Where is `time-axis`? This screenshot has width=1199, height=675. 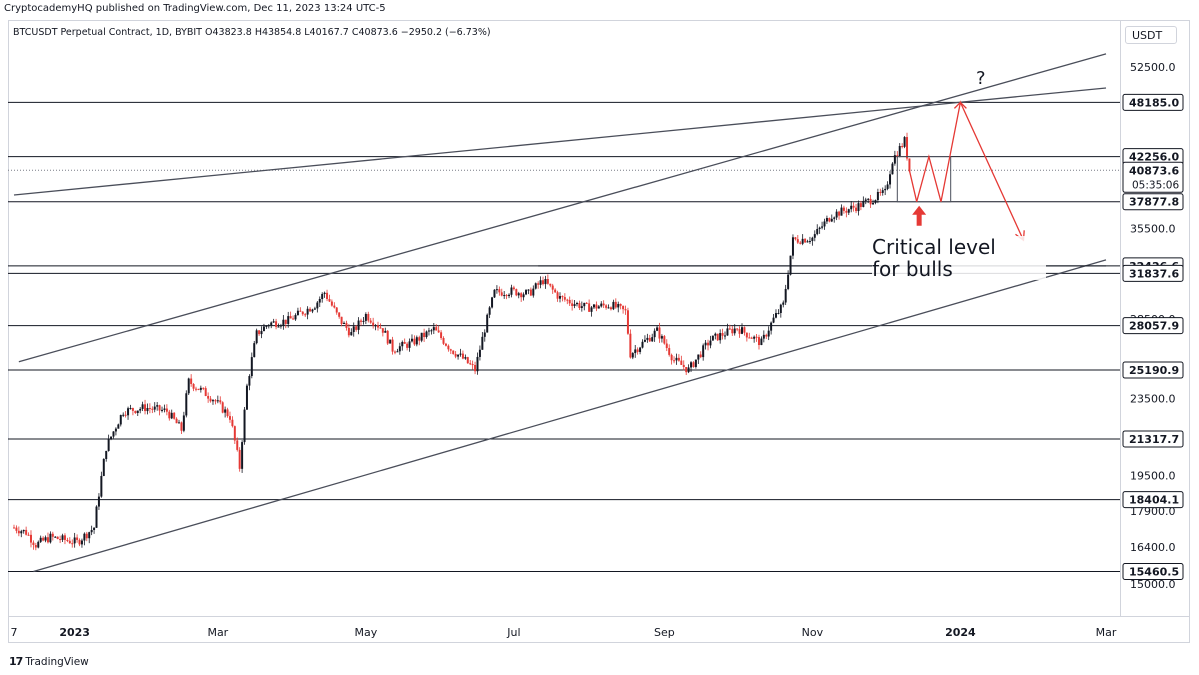 time-axis is located at coordinates (599, 630).